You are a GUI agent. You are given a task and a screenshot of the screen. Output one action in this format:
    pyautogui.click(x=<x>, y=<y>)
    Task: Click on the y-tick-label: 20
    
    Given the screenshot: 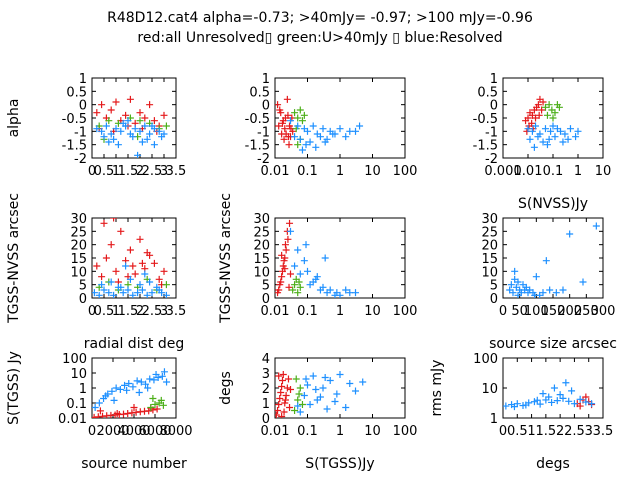 What is the action you would take?
    pyautogui.click(x=261, y=246)
    